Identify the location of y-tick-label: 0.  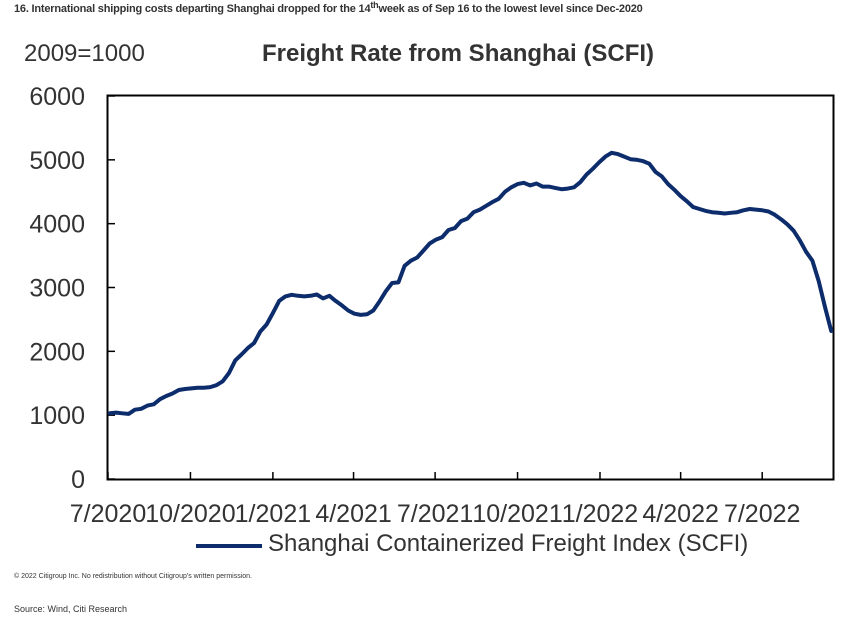
(78, 480).